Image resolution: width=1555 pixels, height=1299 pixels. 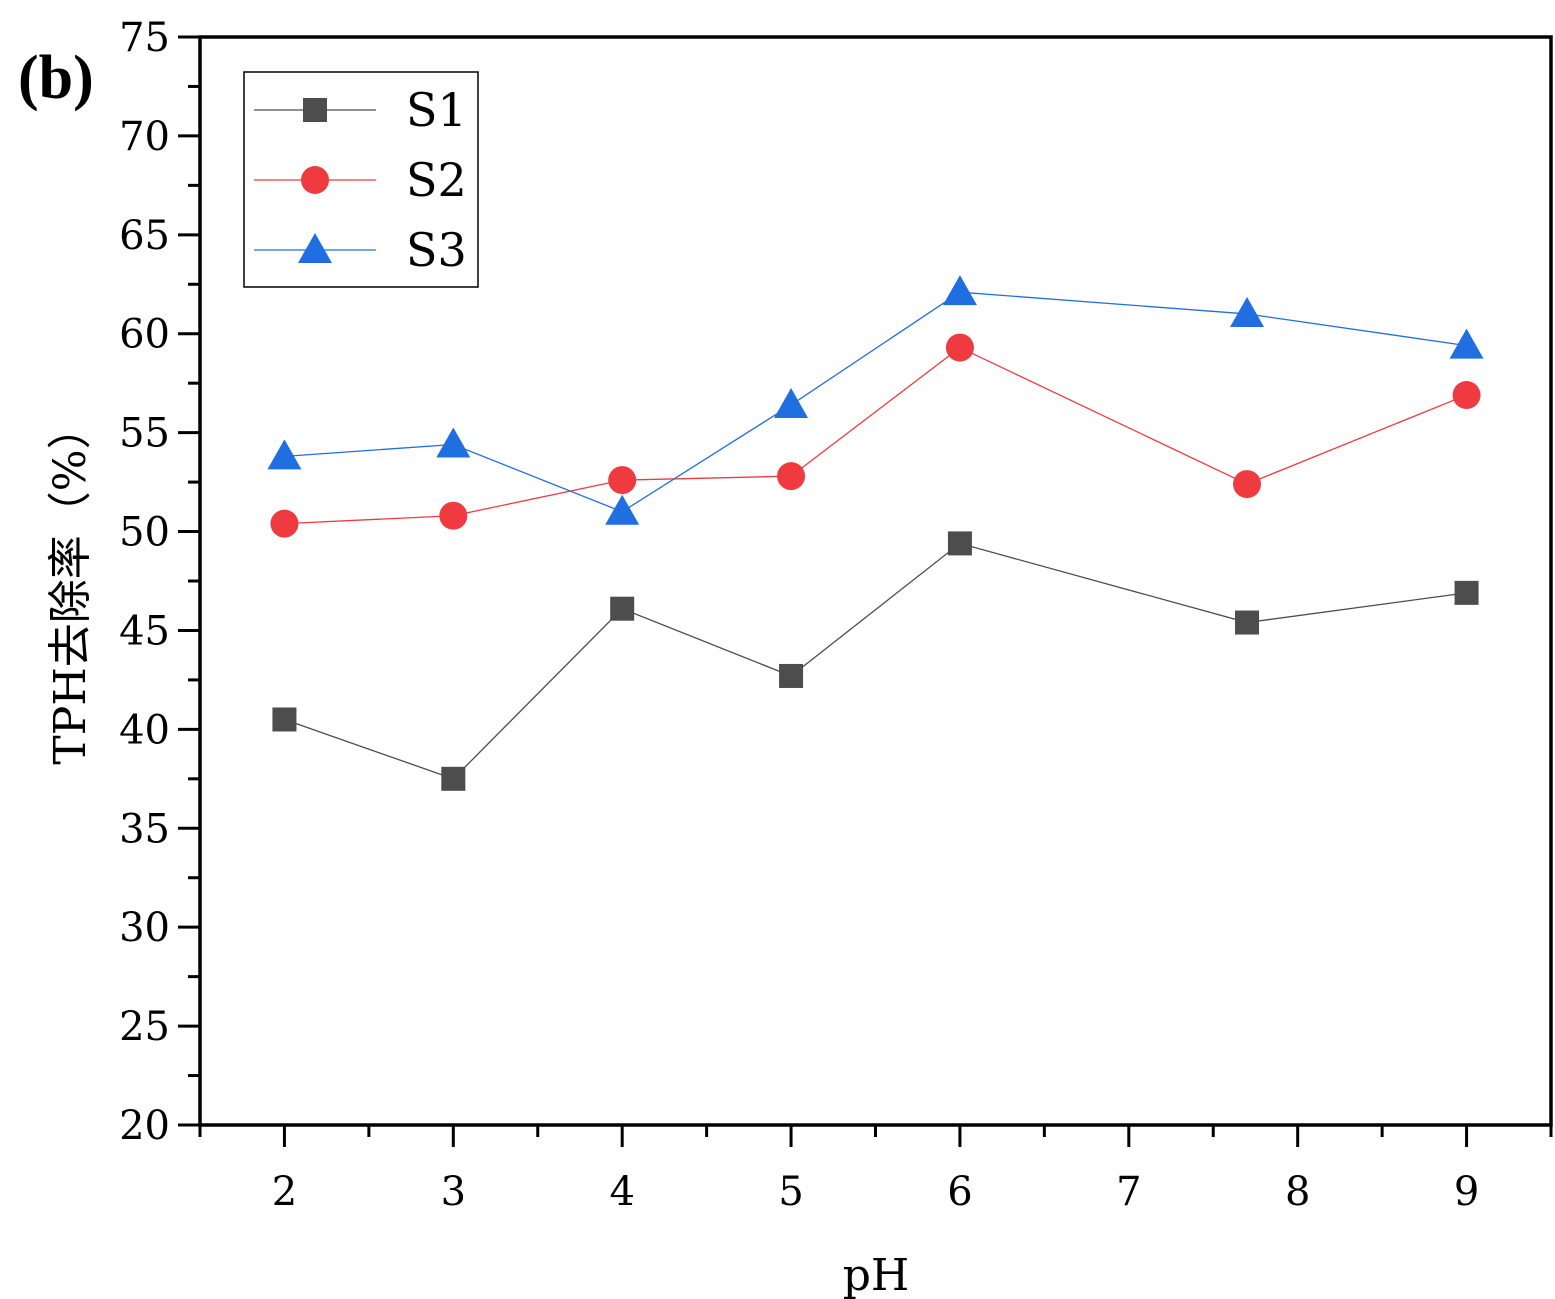 What do you see at coordinates (56, 78) in the screenshot?
I see `panel-label: (b)` at bounding box center [56, 78].